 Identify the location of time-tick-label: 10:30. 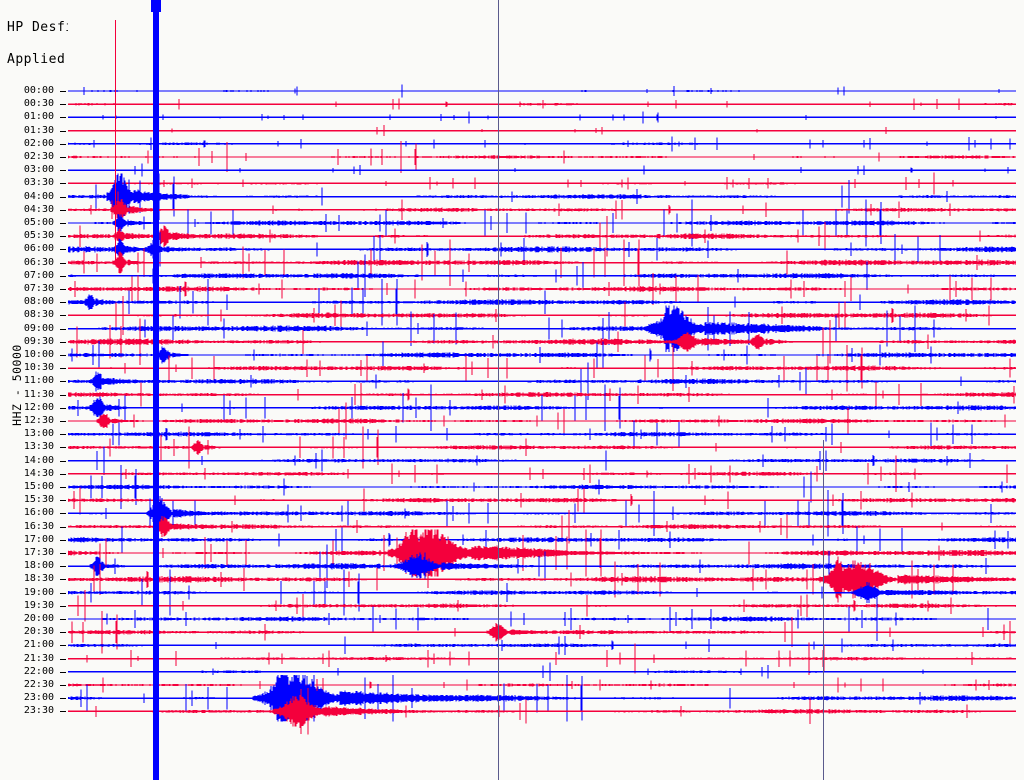
(38, 368).